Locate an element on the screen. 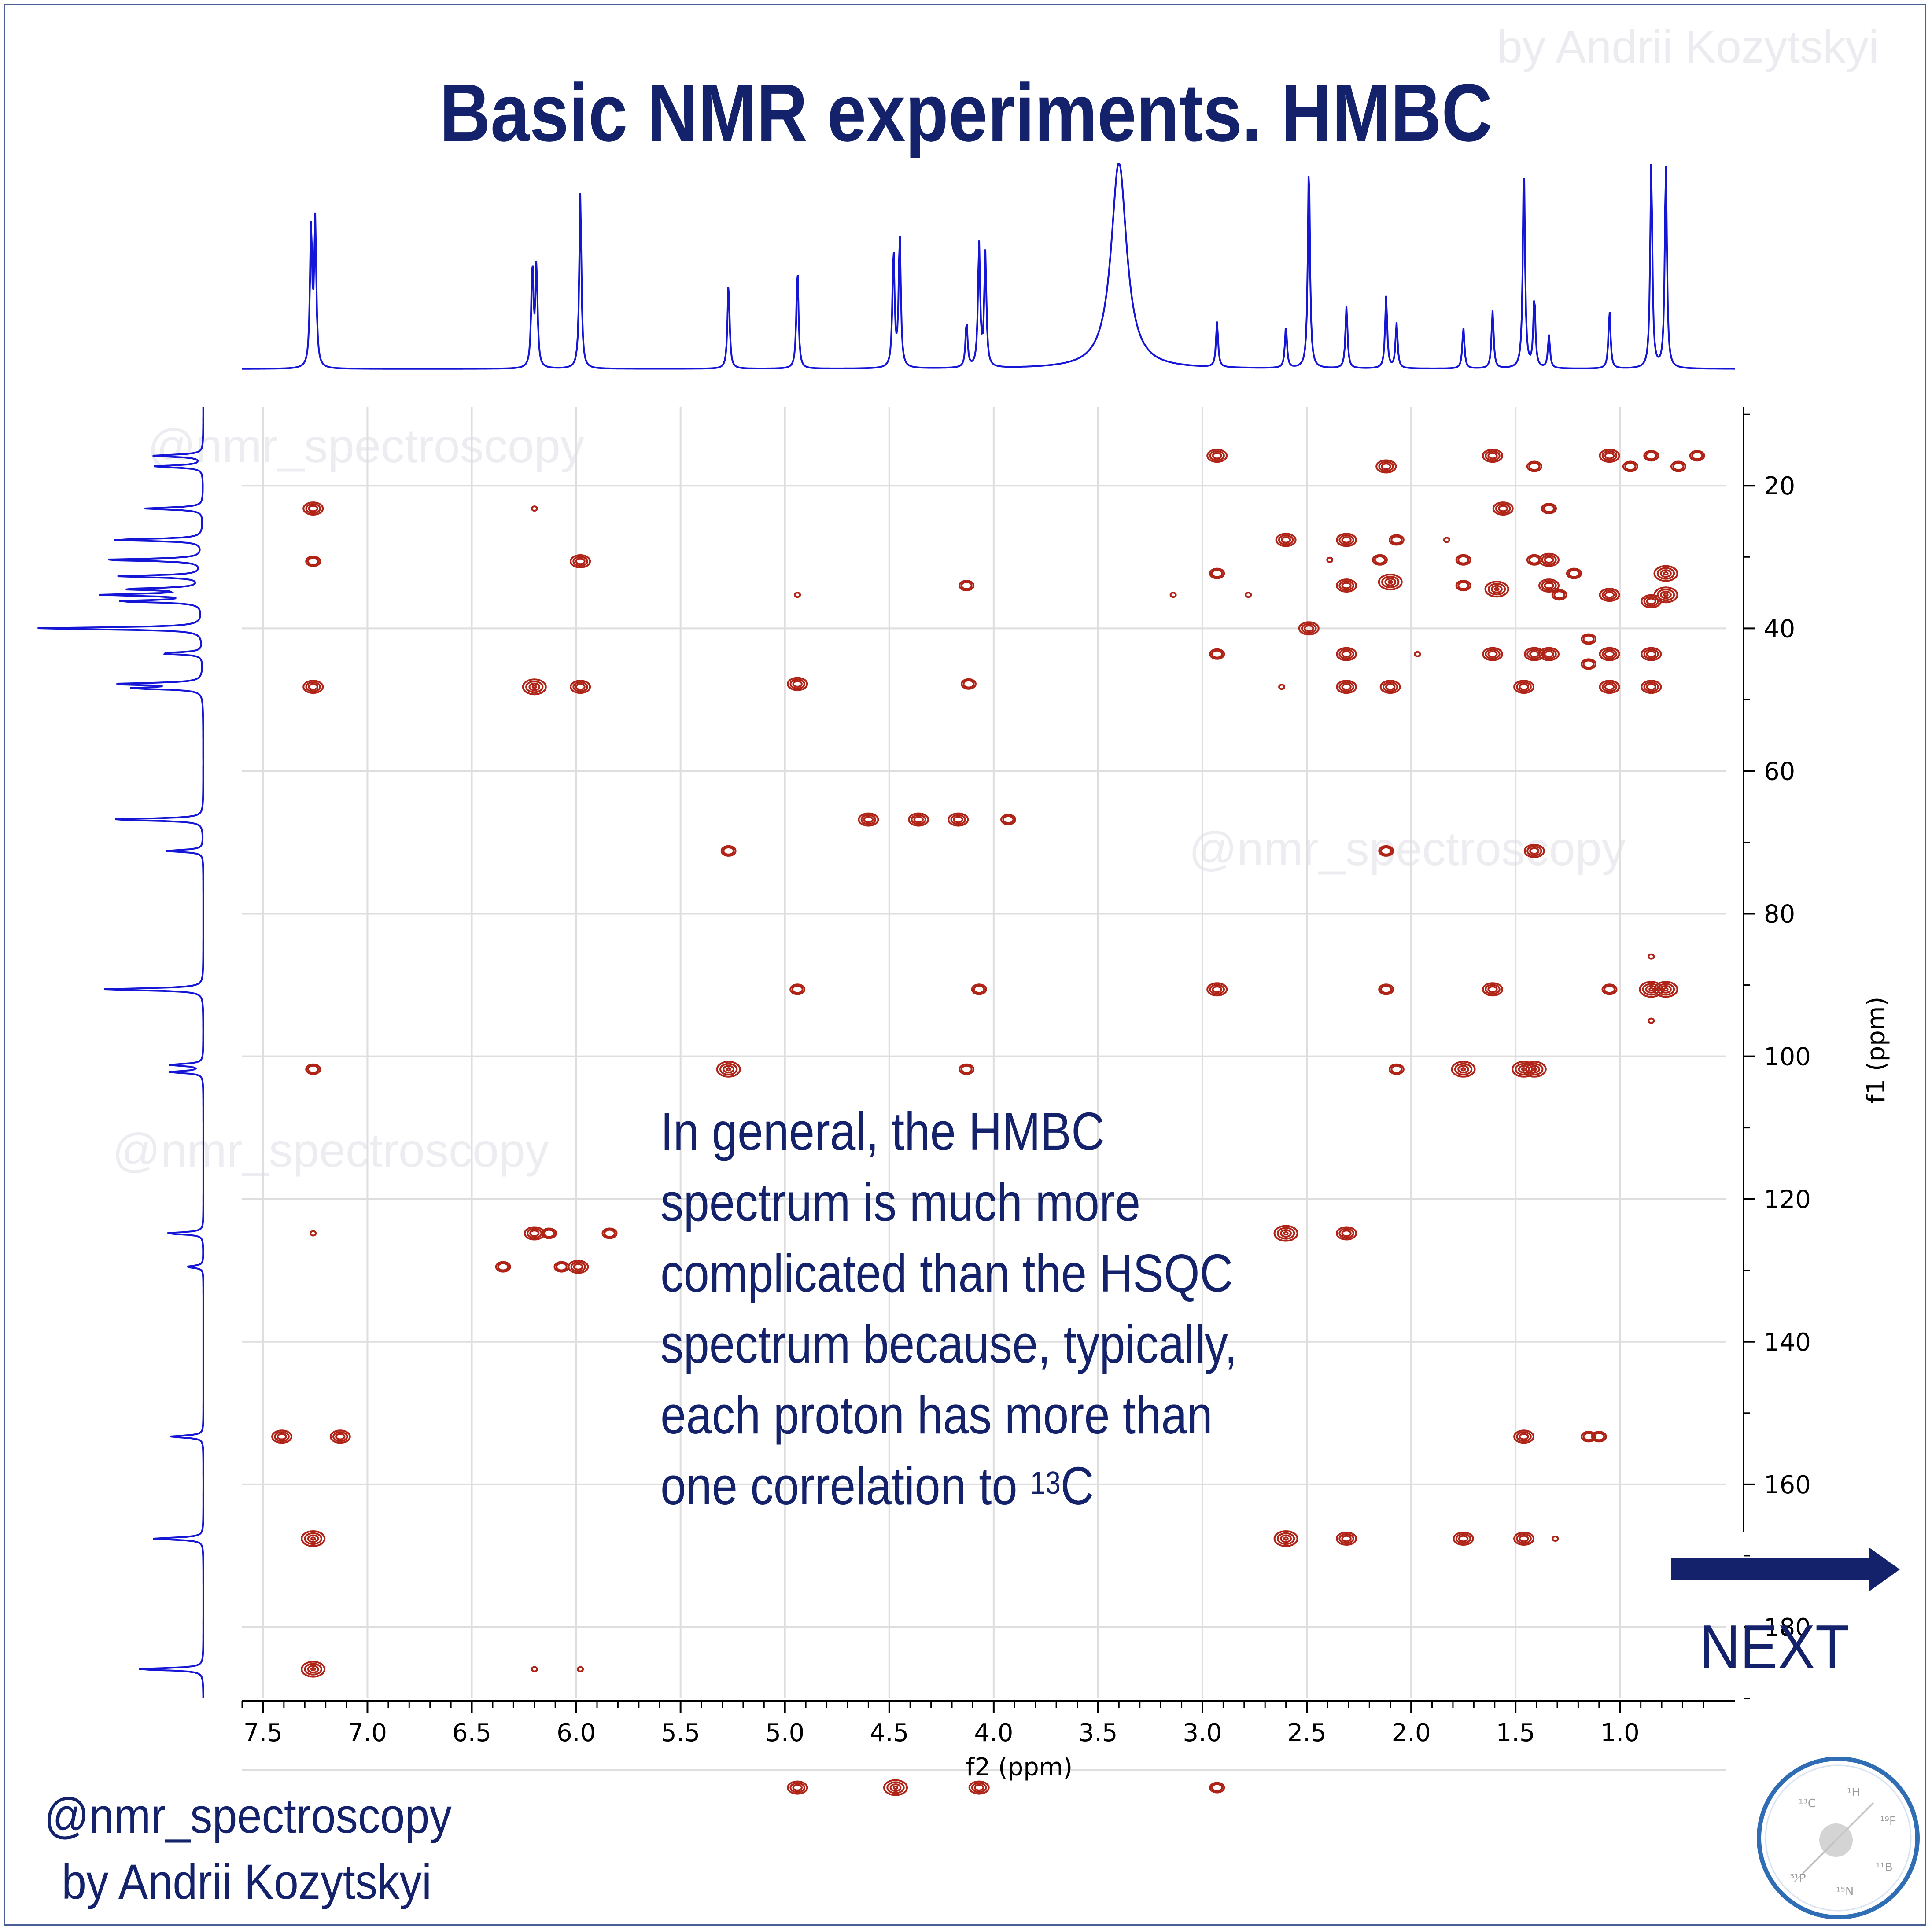  watermark-handle-3: @nmr_spectroscopy is located at coordinates (330, 1150).